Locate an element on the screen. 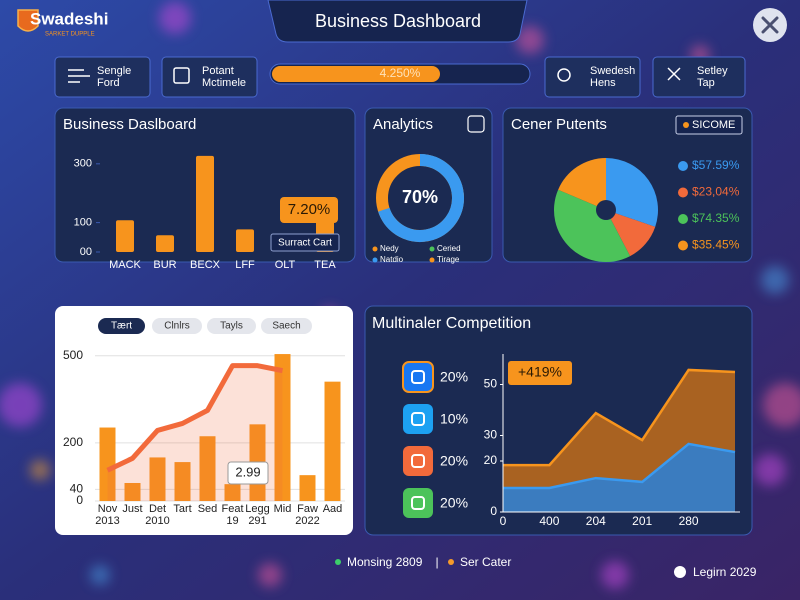 This screenshot has width=800, height=600. callout: +419% is located at coordinates (540, 372).